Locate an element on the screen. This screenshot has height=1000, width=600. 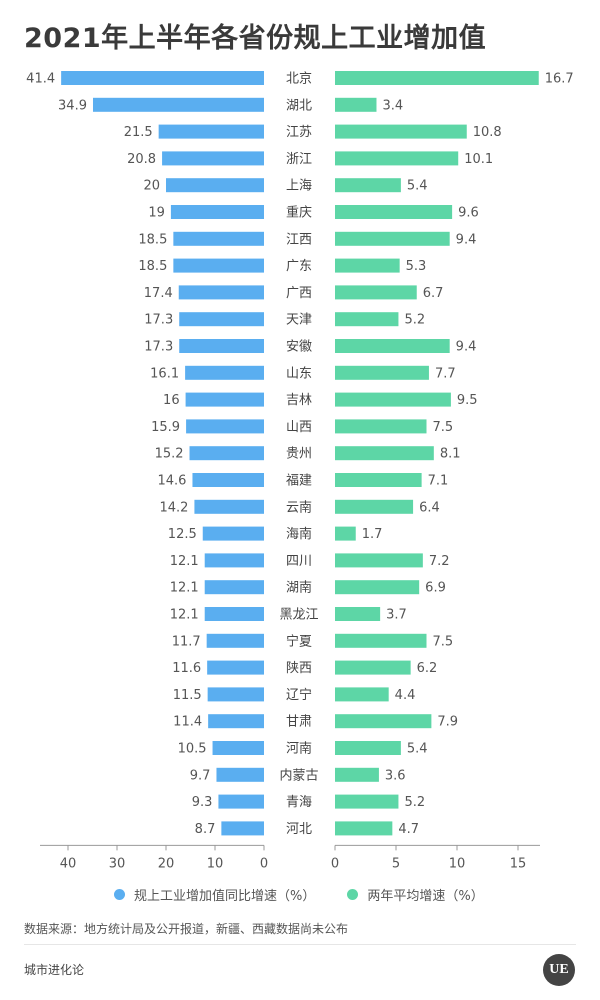
left-value-label: 17.3 is located at coordinates (158, 347).